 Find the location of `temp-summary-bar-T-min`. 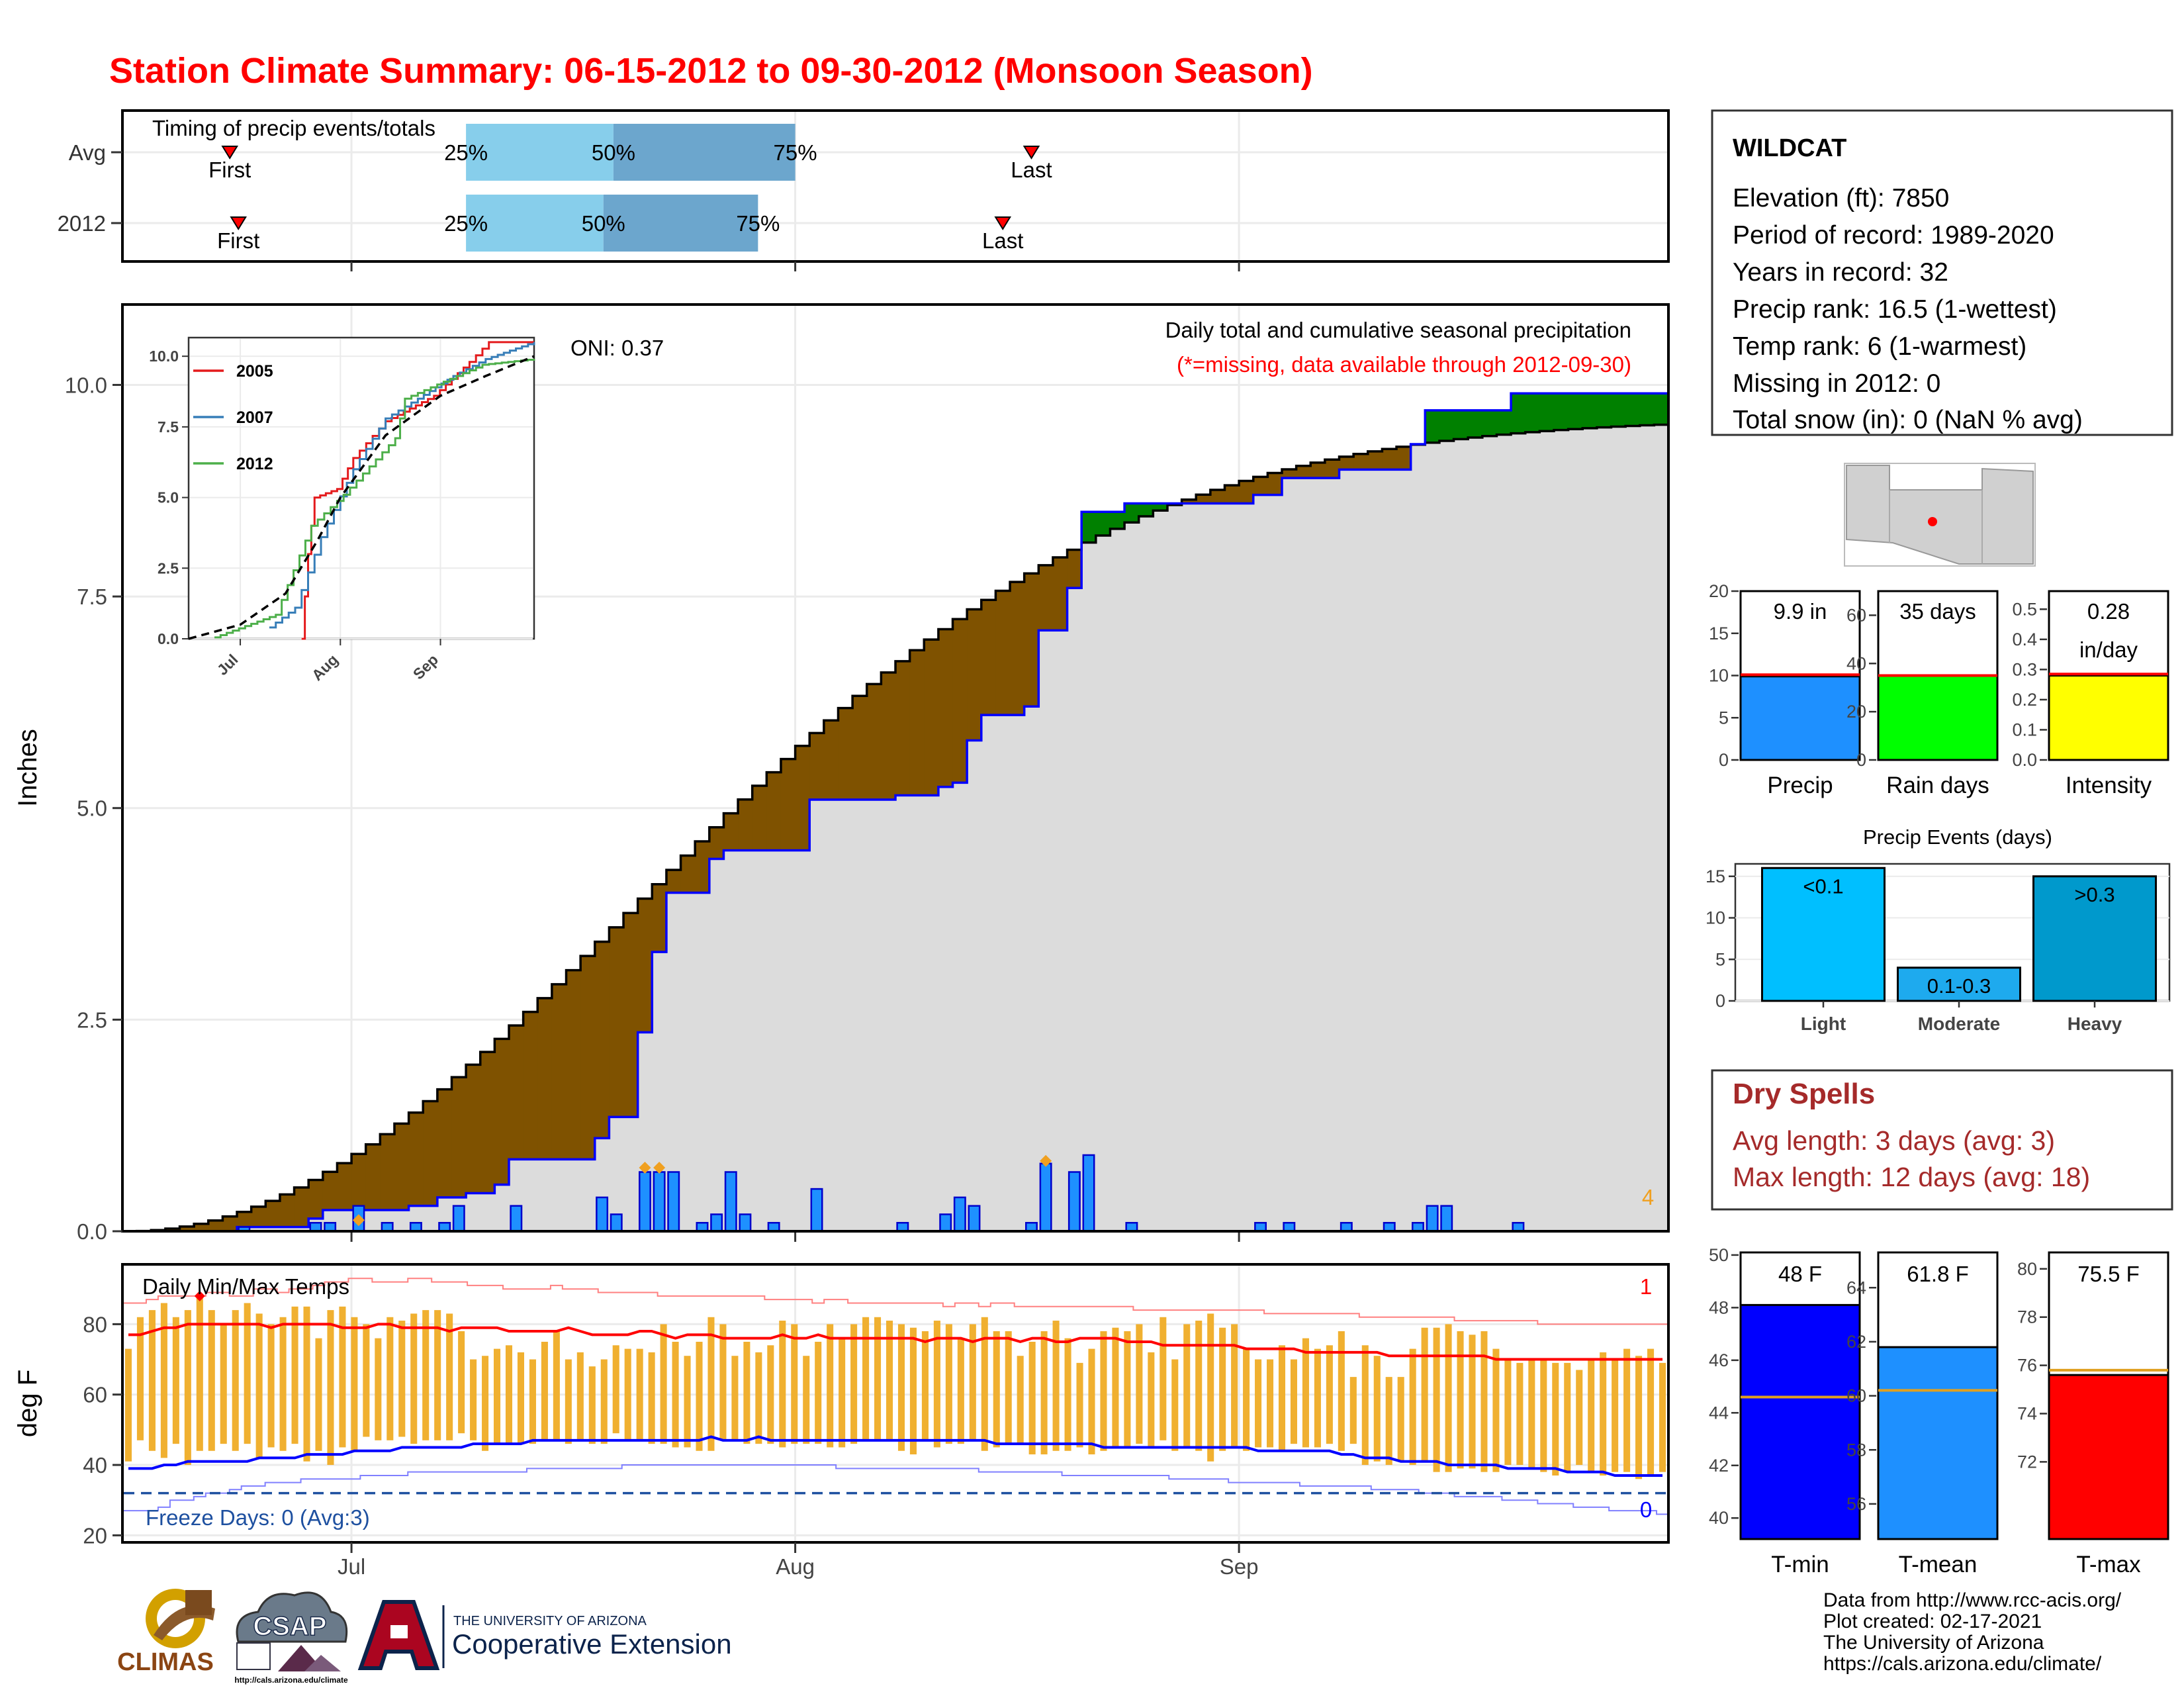

temp-summary-bar-T-min is located at coordinates (1800, 1421).